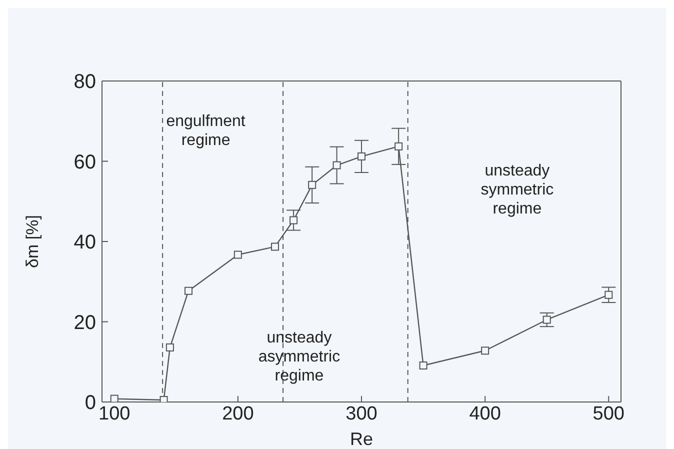  I want to click on annotation: unsteady symmetric regime, so click(517, 190).